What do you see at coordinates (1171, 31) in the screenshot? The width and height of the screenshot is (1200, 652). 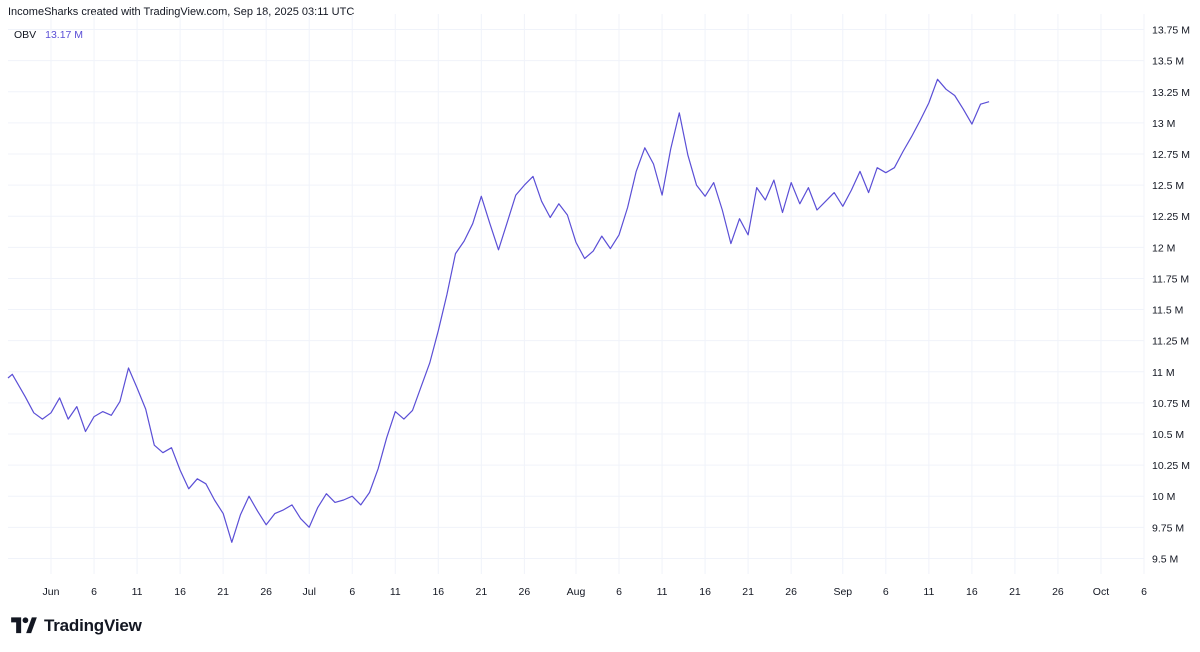 I see `y-tick-label: 13.75 M` at bounding box center [1171, 31].